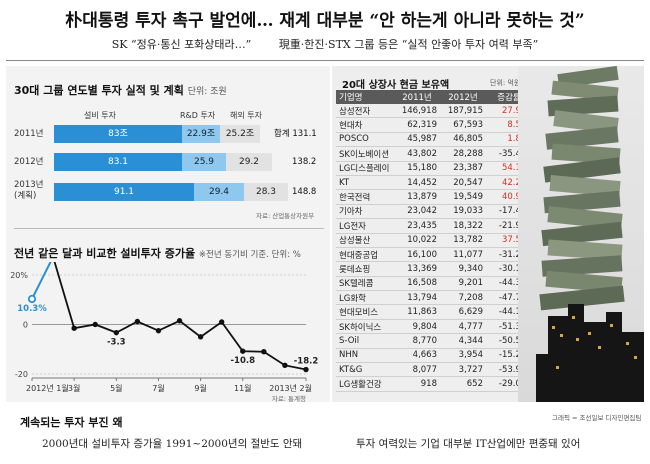  I want to click on cash-row: LG생활건강 918 652 -29.0%, so click(434, 384).